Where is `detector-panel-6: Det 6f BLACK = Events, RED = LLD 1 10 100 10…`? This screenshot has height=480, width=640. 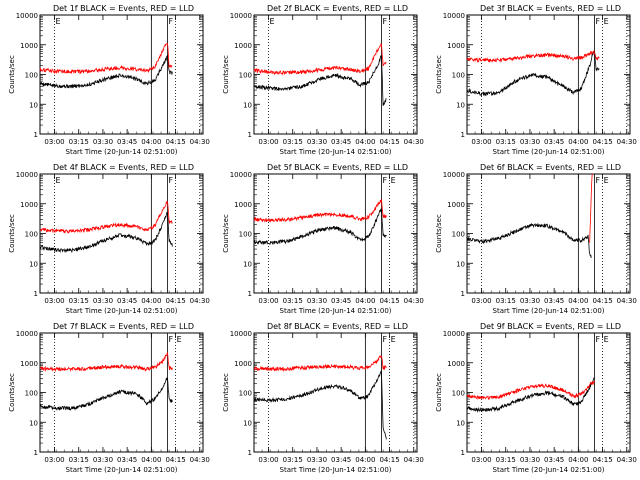
detector-panel-6: Det 6f BLACK = Events, RED = LLD 1 10 100 10… is located at coordinates (536, 239).